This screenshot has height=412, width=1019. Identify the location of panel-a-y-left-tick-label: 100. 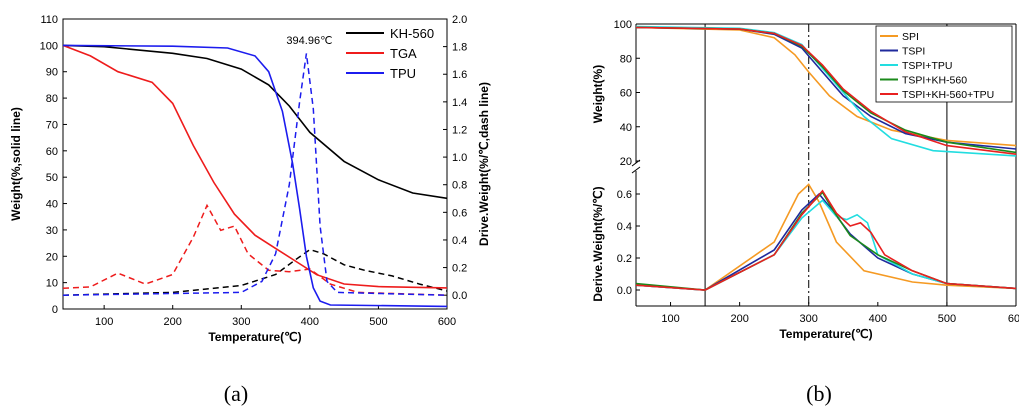
(49, 46).